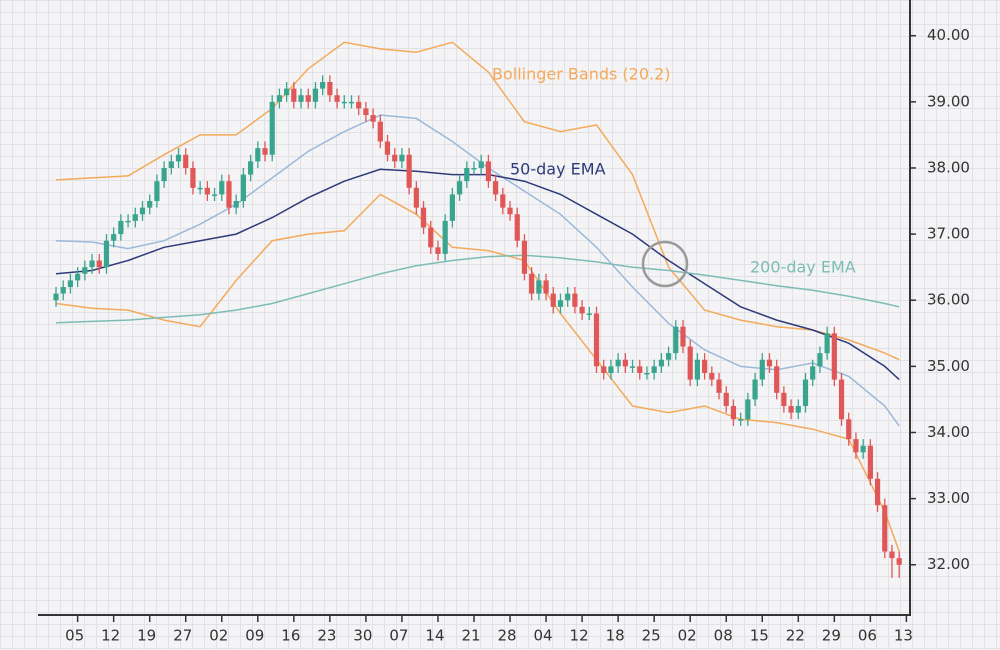 This screenshot has height=650, width=1000. Describe the element at coordinates (254, 636) in the screenshot. I see `x-tick-label: 09` at that location.